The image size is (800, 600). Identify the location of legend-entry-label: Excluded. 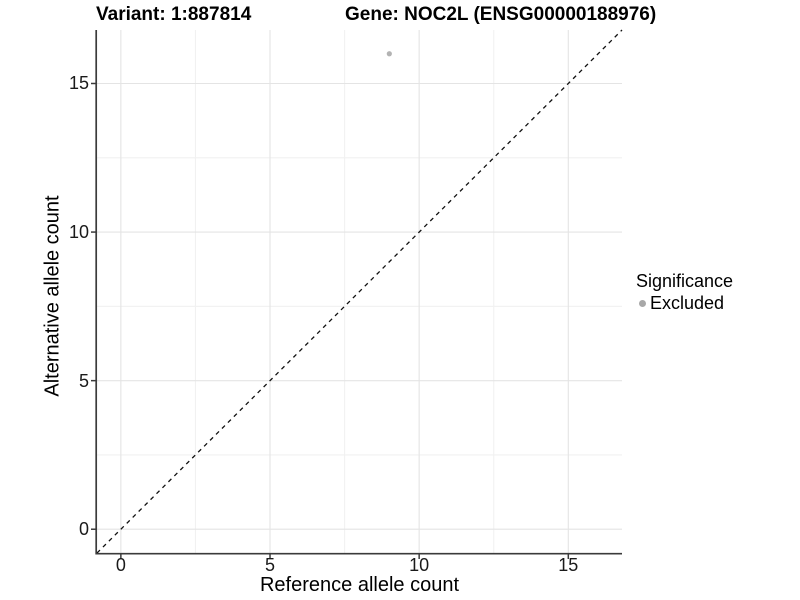
(687, 302).